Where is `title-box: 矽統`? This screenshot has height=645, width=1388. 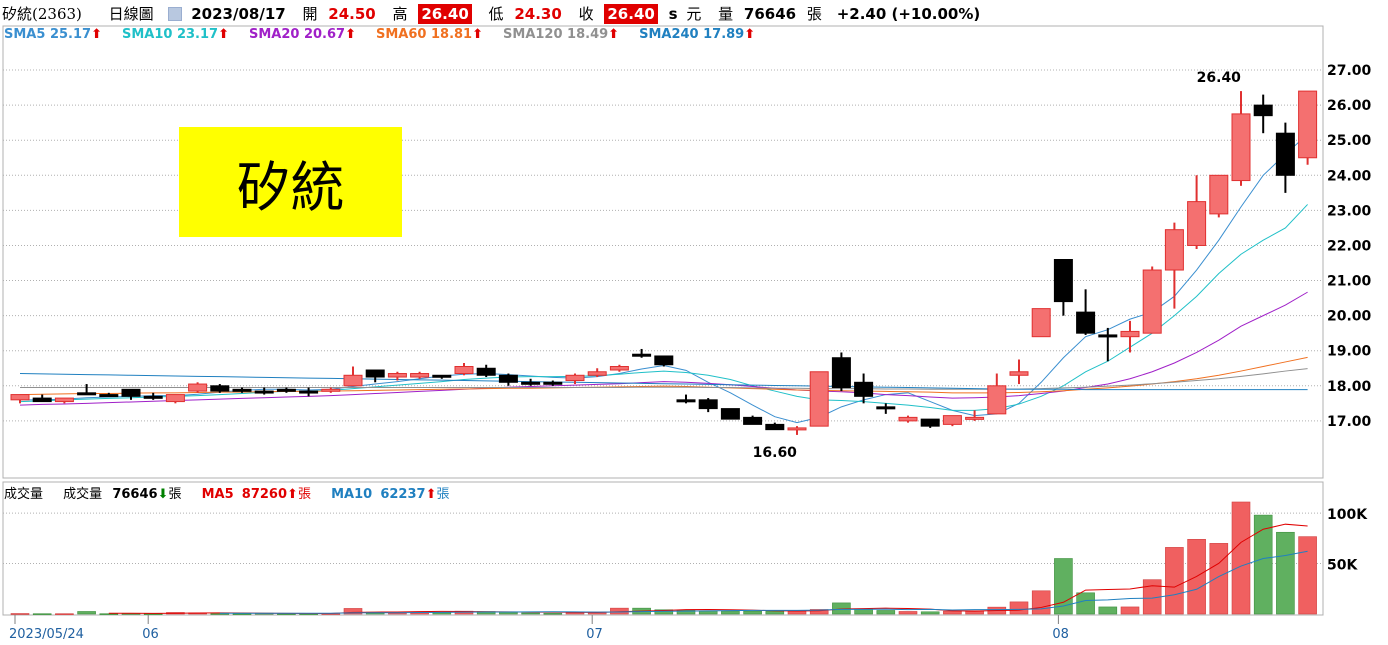 title-box: 矽統 is located at coordinates (290, 182).